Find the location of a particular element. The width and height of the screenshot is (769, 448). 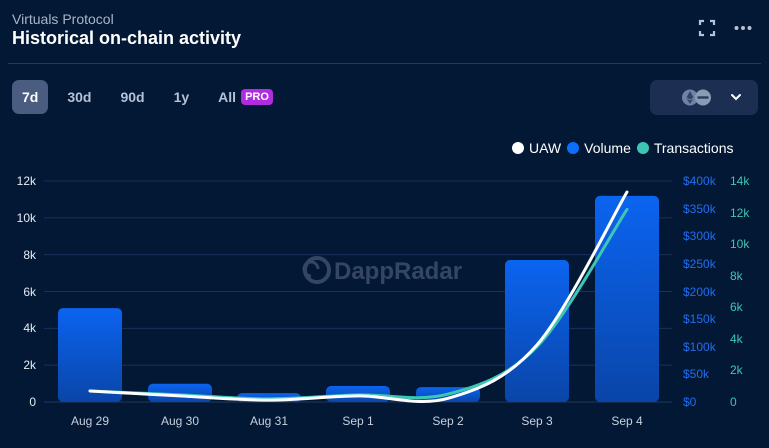

dappradar-watermark: DappRadar is located at coordinates (382, 270).